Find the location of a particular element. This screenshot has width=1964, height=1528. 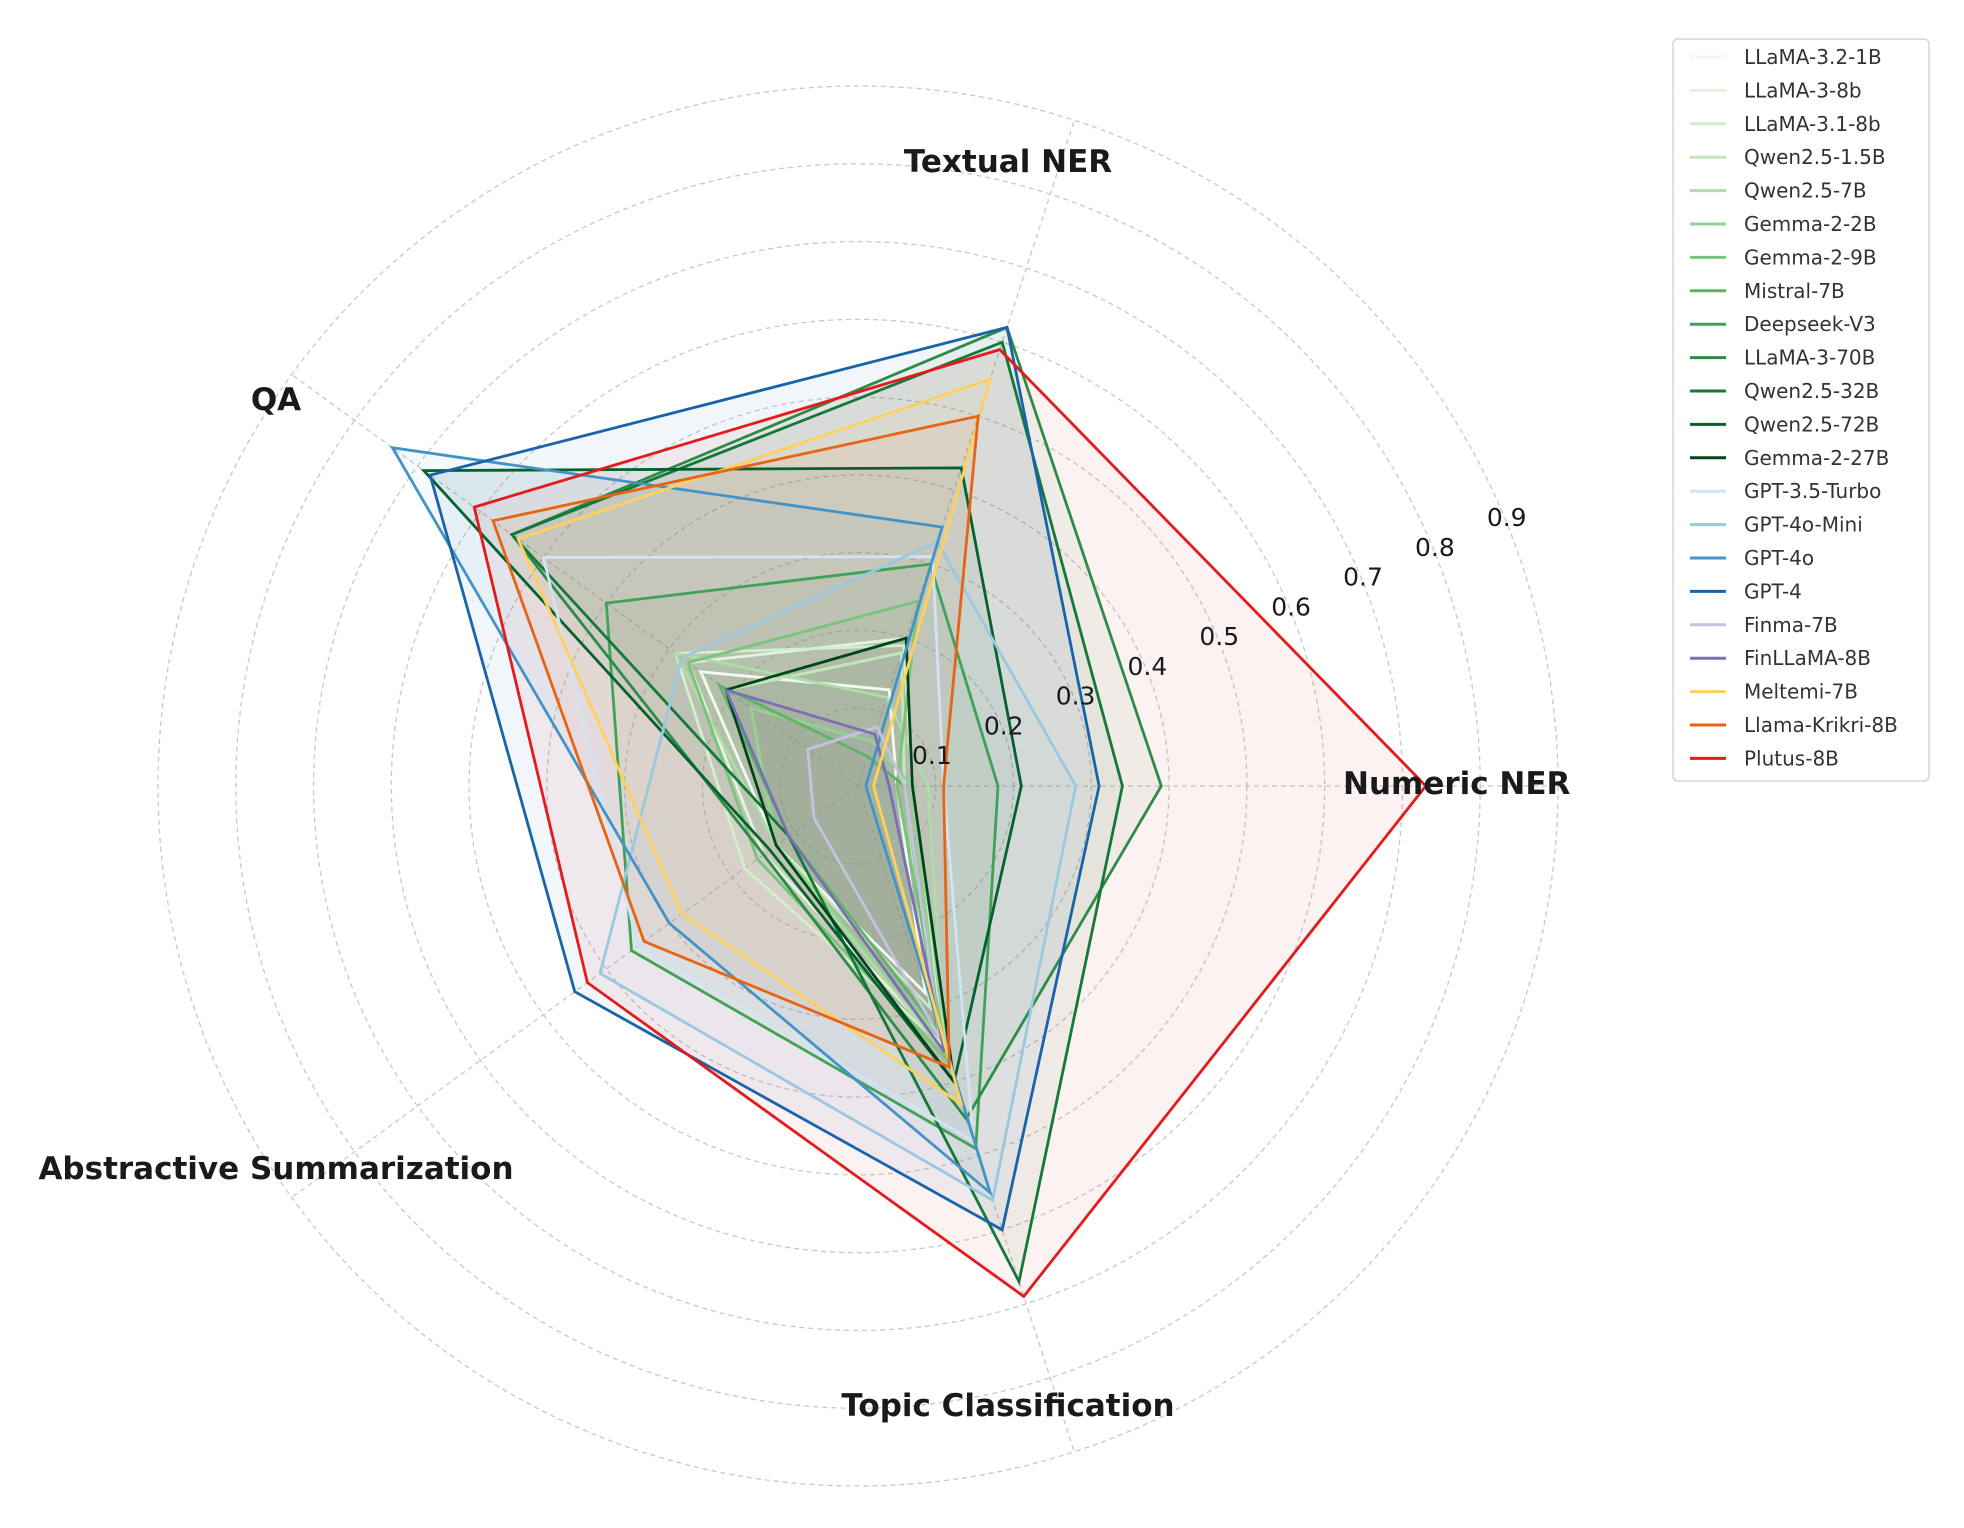

tick-label: 0.1 is located at coordinates (932, 755).